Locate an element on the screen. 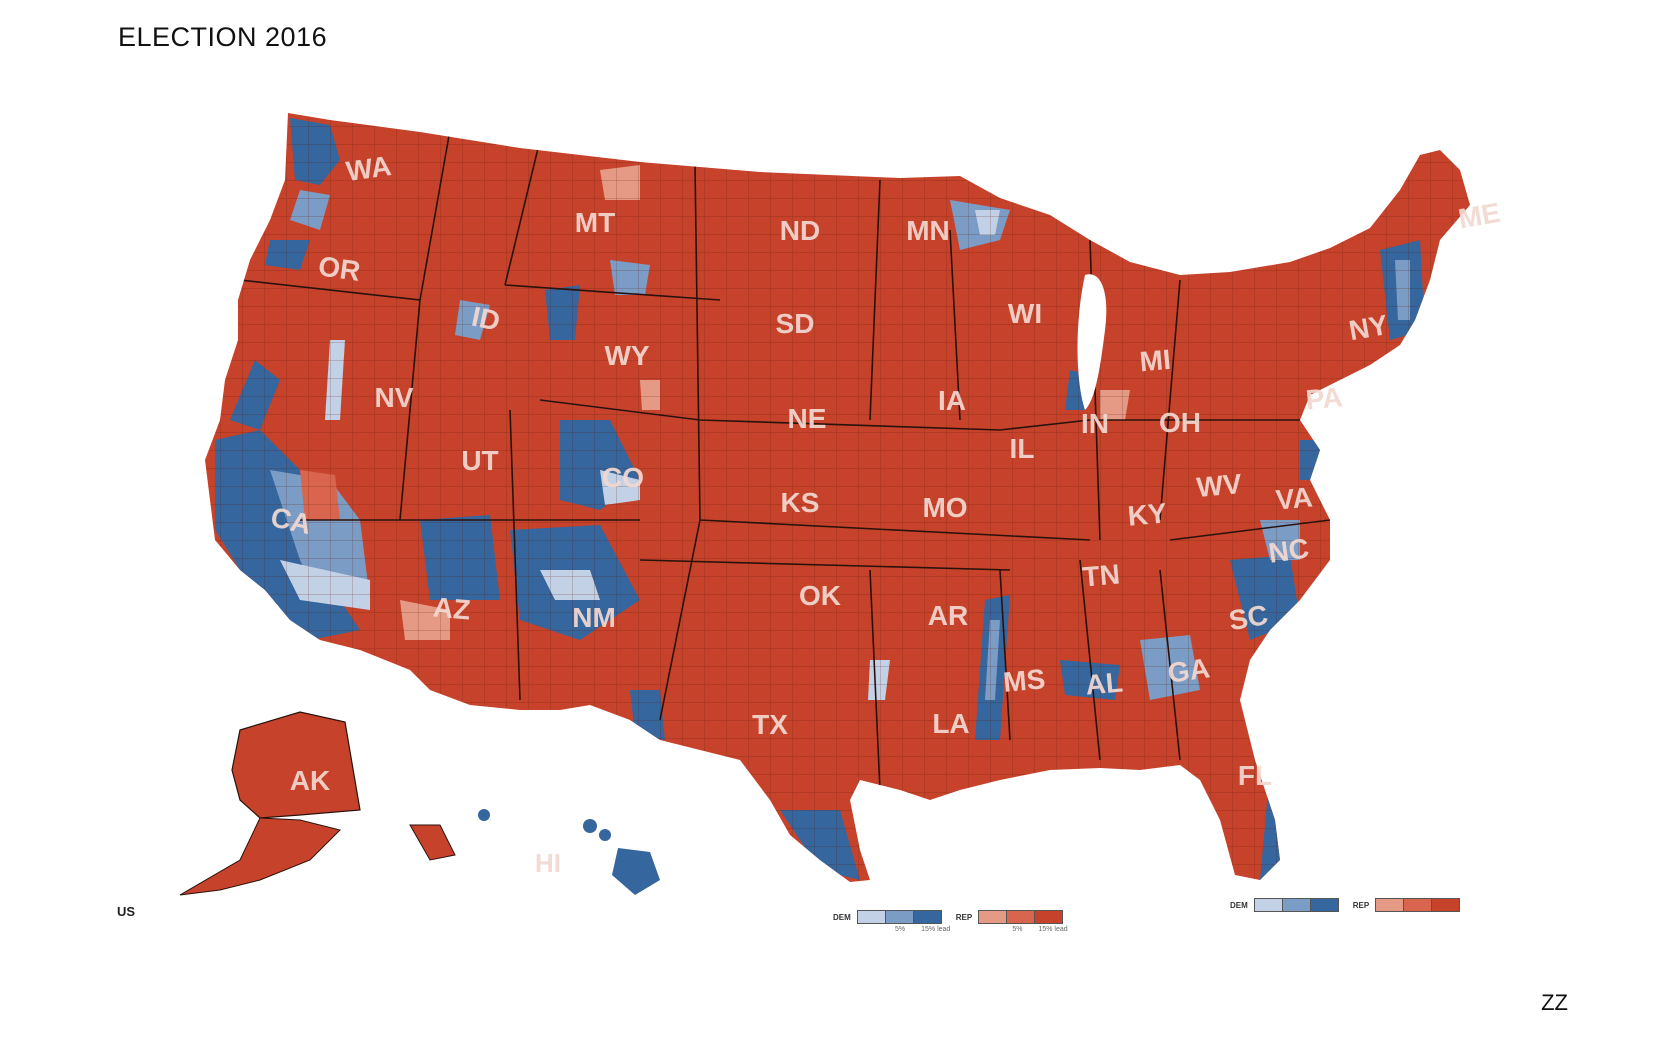 The height and width of the screenshot is (1042, 1653). state-label-in: IN is located at coordinates (1095, 423).